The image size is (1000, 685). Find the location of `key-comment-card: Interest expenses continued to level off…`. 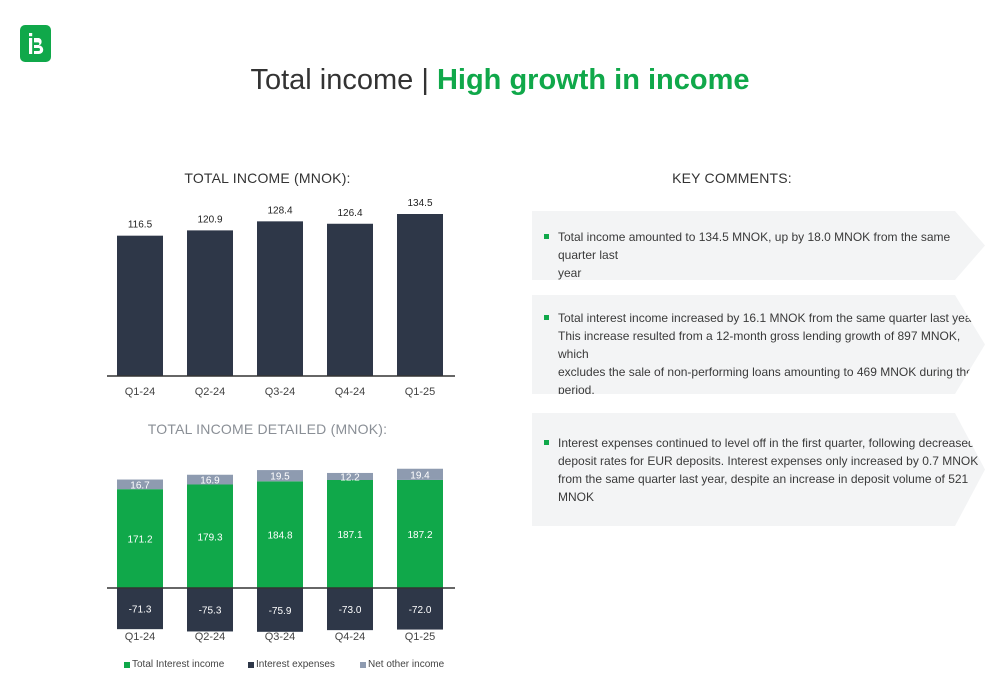

key-comment-card: Interest expenses continued to level off… is located at coordinates (758, 469).